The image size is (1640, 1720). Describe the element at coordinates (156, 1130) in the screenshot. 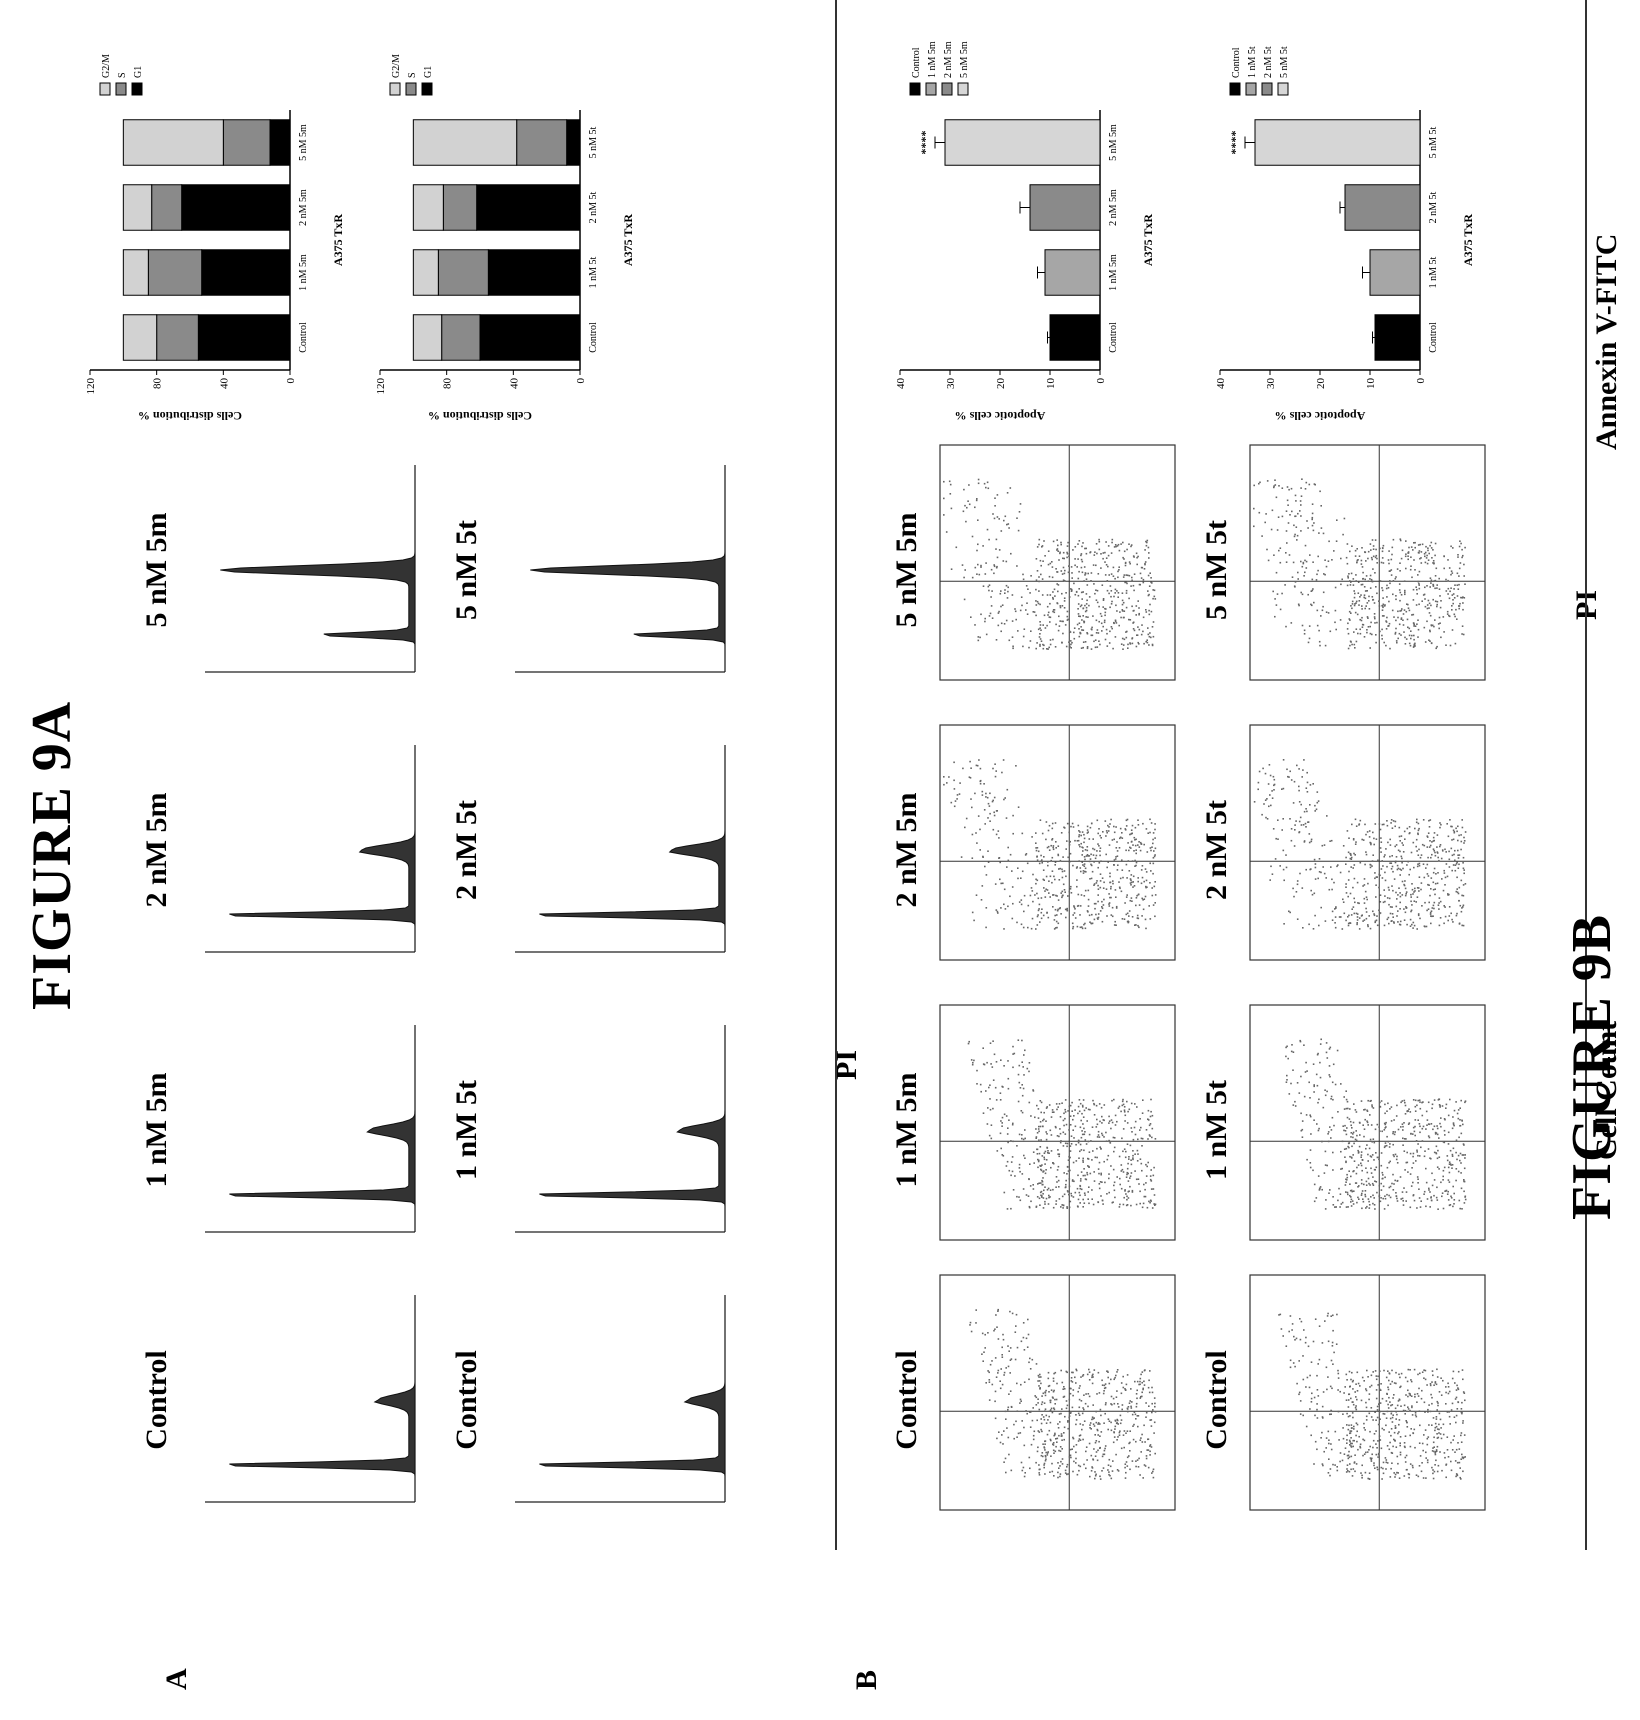

I see `condition-label-a: 1 nM 5m` at that location.